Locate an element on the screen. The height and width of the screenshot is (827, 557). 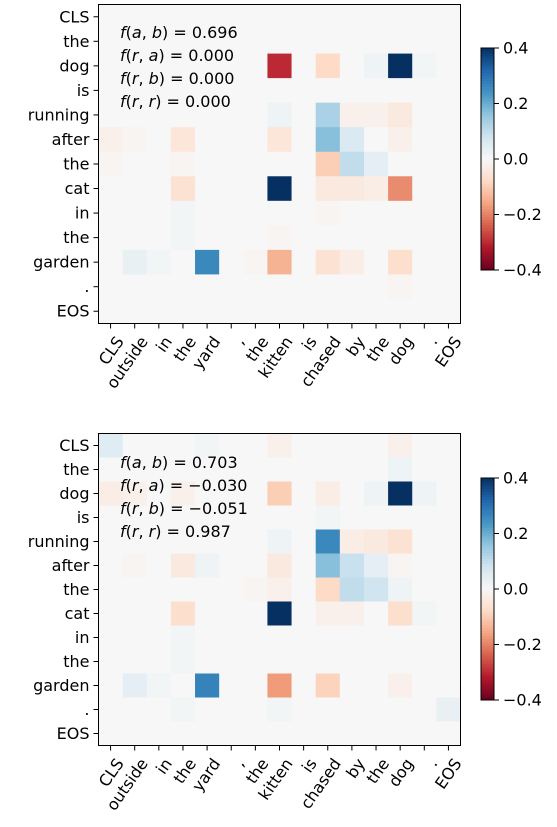
y-tick-label: dog is located at coordinates (74, 493).